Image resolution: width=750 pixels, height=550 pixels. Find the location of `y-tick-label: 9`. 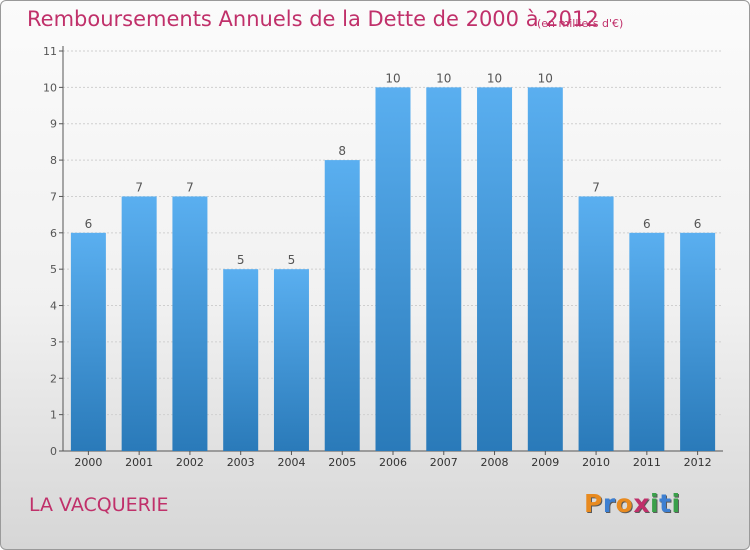

y-tick-label: 9 is located at coordinates (53, 124).